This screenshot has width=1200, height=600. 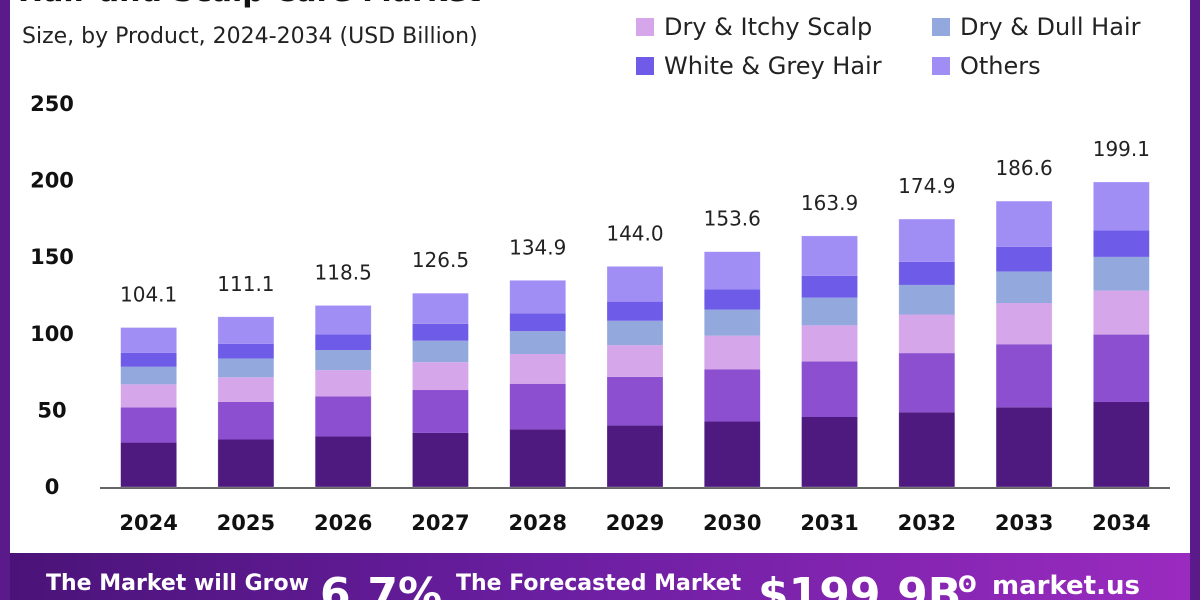 I want to click on bar-outline-2026, so click(x=343, y=396).